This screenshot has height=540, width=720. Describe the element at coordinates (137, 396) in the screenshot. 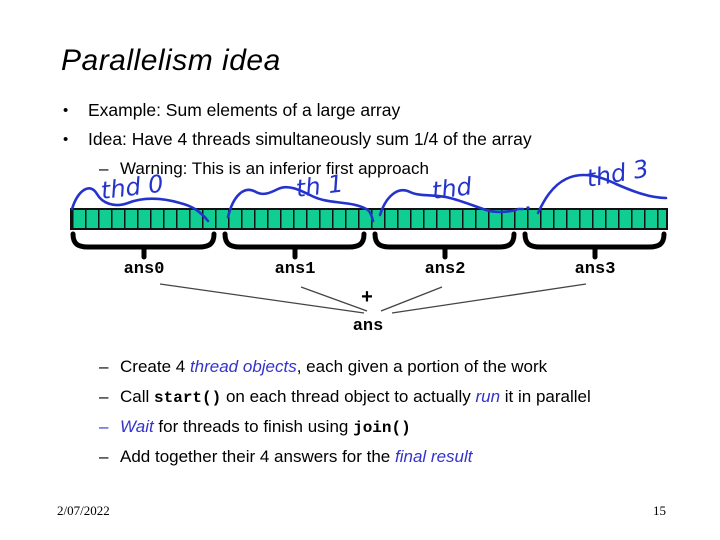

I see `text-segment: Call` at that location.